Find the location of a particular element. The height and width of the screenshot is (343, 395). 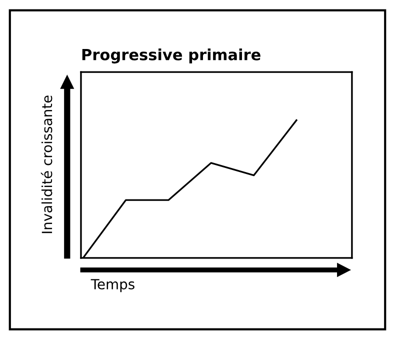

y-axis-title: Invalidité croissante is located at coordinates (46, 165).